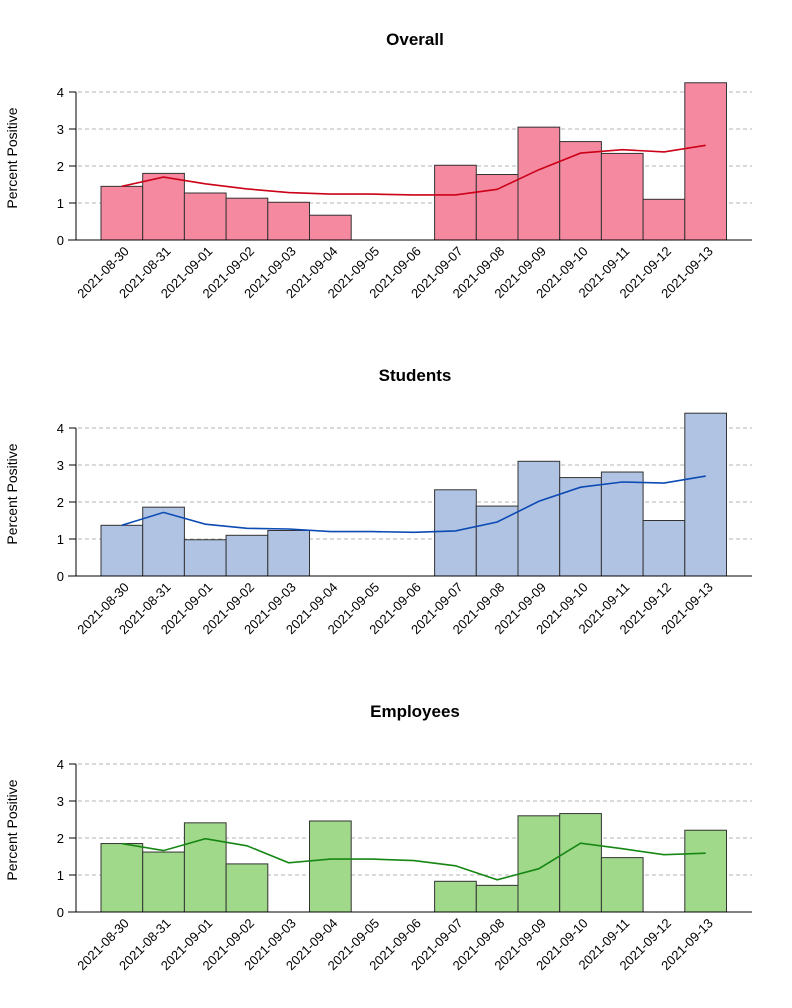 This screenshot has width=792, height=1008. What do you see at coordinates (415, 39) in the screenshot?
I see `chart-title: Overall` at bounding box center [415, 39].